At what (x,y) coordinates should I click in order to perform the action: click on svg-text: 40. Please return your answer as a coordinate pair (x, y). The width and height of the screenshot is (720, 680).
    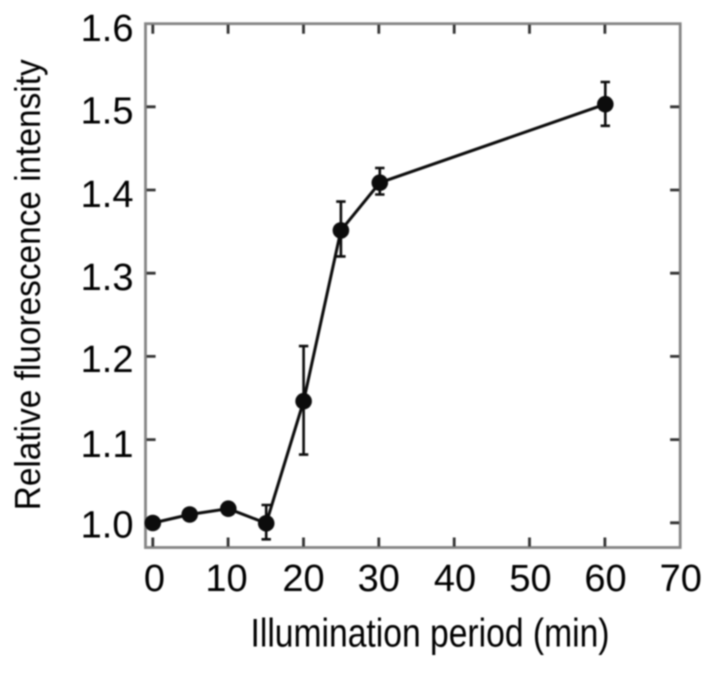
    Looking at the image, I should click on (455, 579).